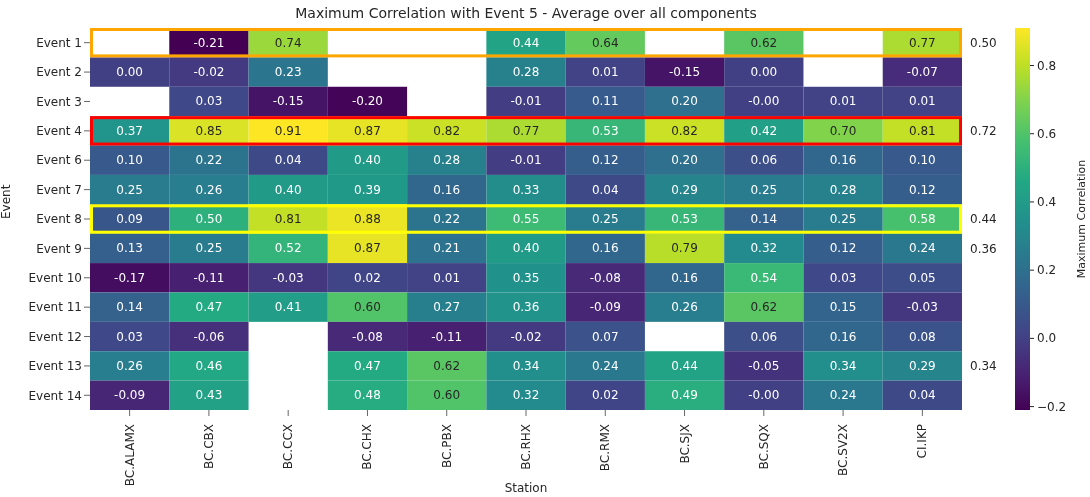 The height and width of the screenshot is (497, 1090). What do you see at coordinates (922, 307) in the screenshot?
I see `data-label: -0.03` at bounding box center [922, 307].